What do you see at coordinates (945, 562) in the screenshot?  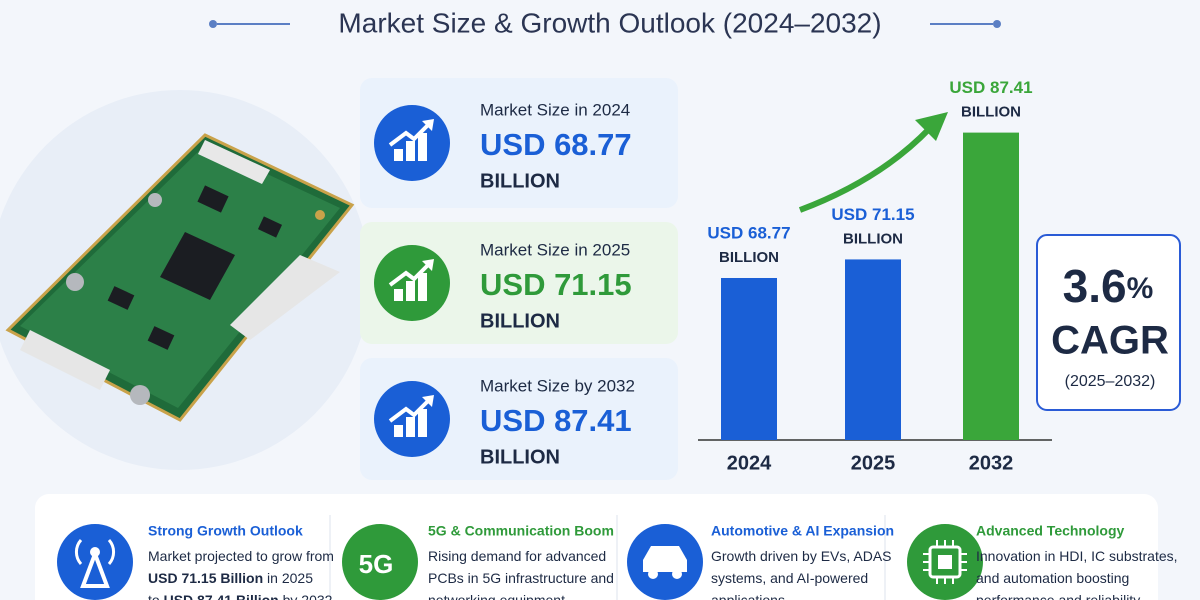 I see `chip-core` at bounding box center [945, 562].